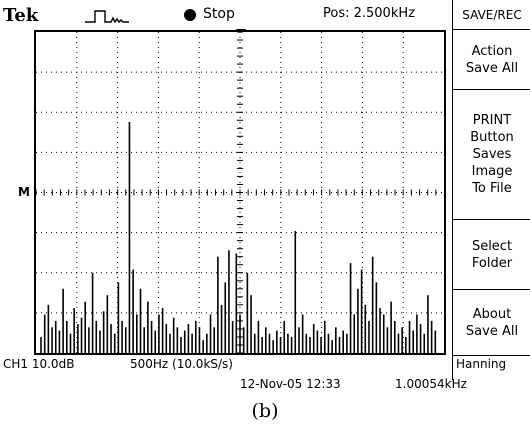  Describe the element at coordinates (39, 364) in the screenshot. I see `channel-readout: CH1 10.0dB` at that location.